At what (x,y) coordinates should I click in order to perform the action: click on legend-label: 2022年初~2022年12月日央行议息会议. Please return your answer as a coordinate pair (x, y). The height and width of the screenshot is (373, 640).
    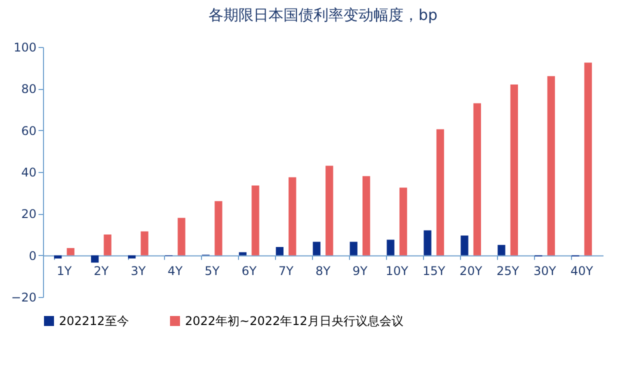
    Looking at the image, I should click on (294, 321).